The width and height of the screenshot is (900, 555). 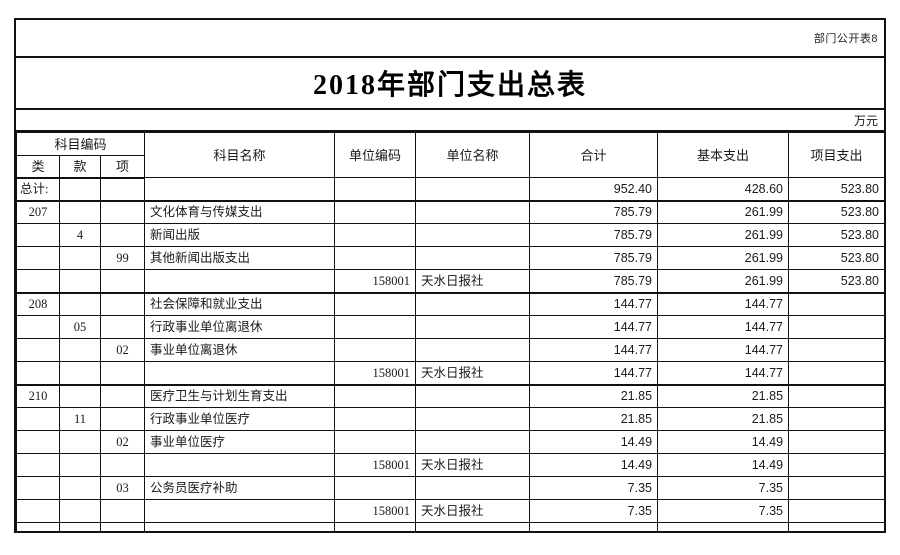 What do you see at coordinates (450, 211) in the screenshot?
I see `table-row: 207 文化体育与传媒支出 785.79 261.99 523.80` at bounding box center [450, 211].